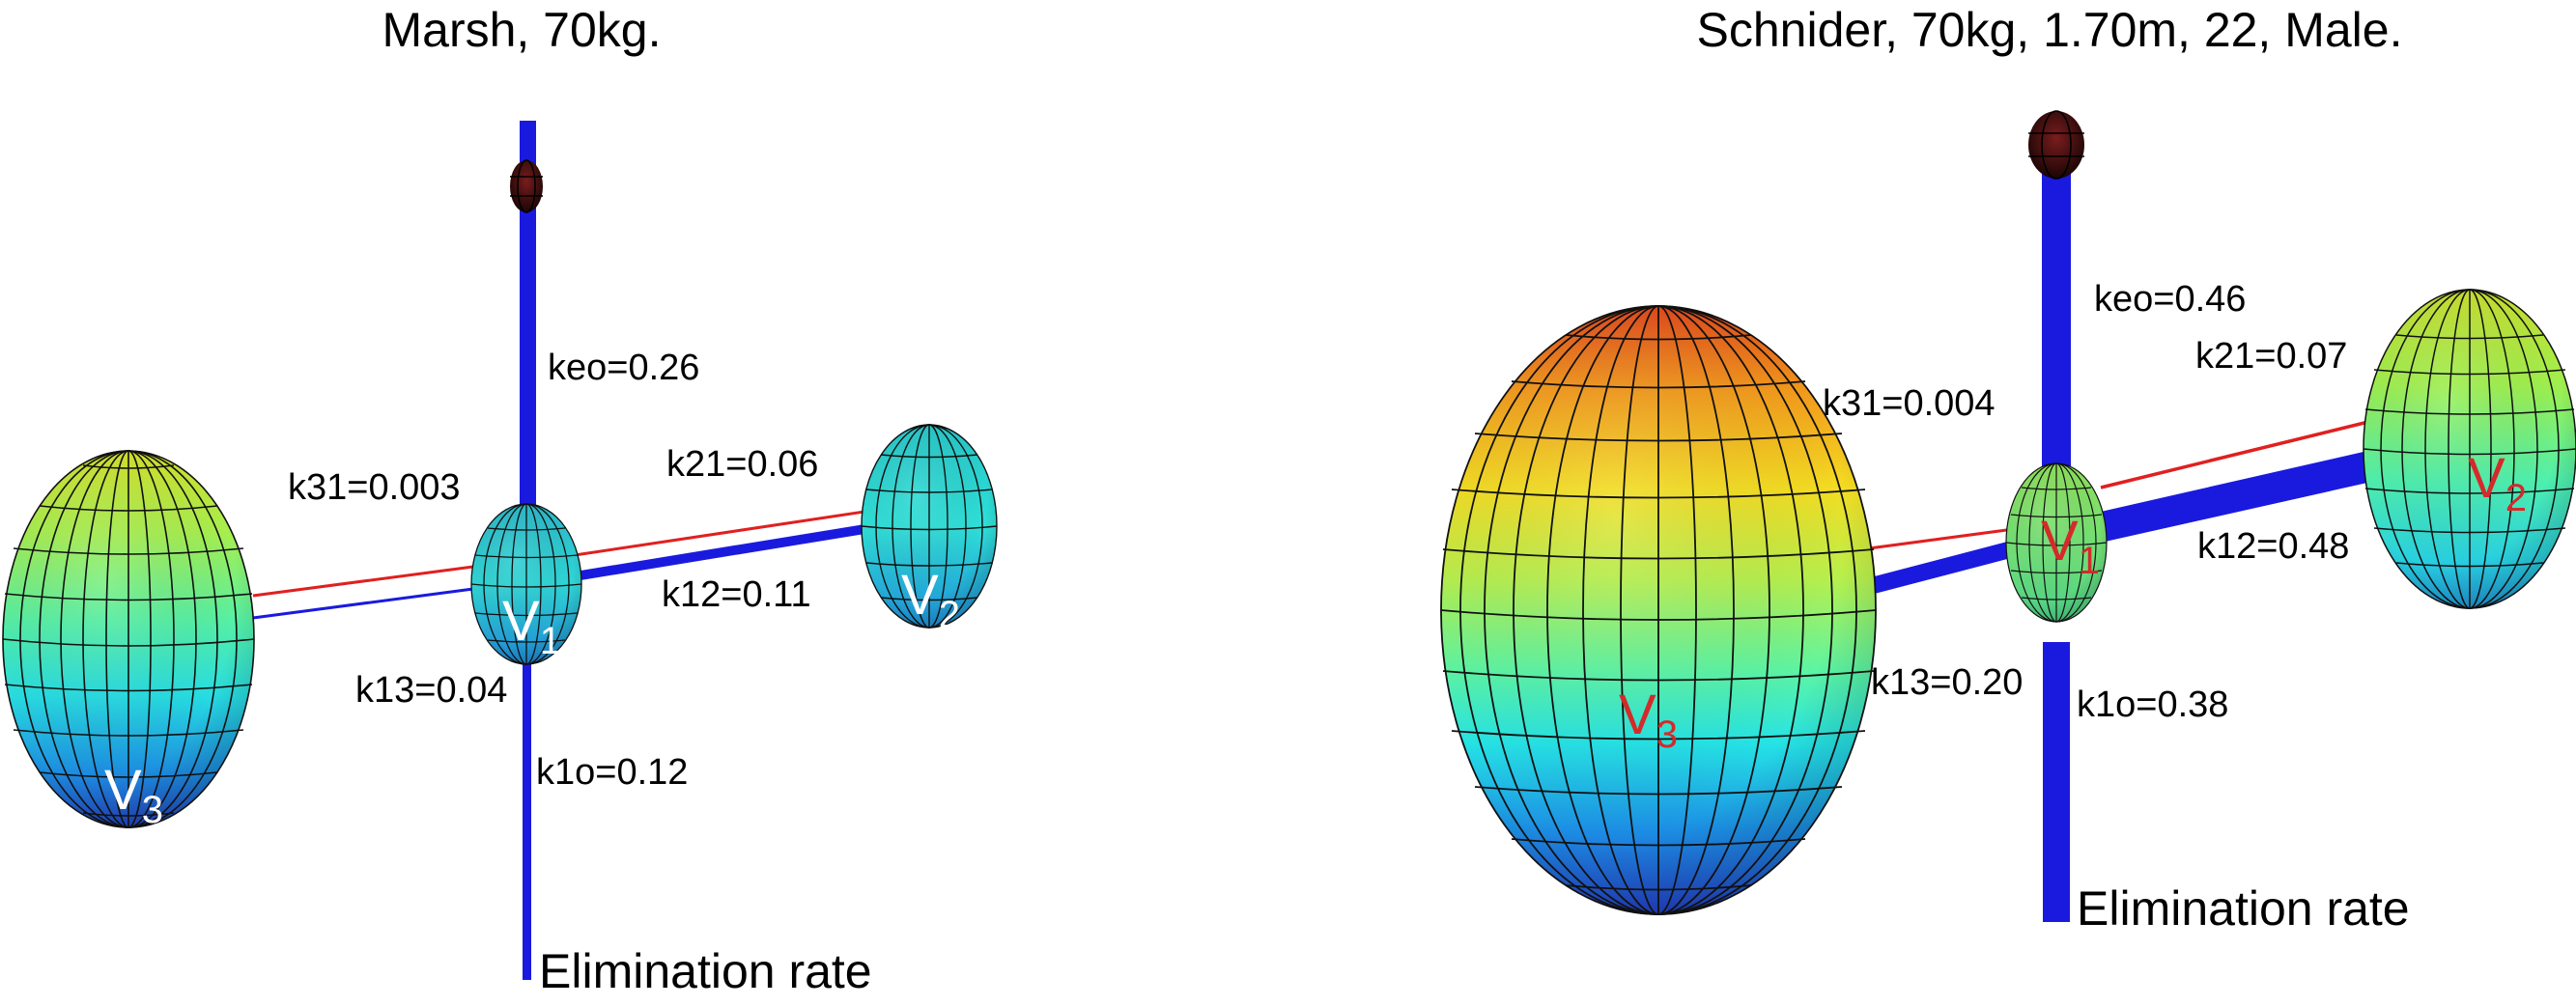  Describe the element at coordinates (742, 465) in the screenshot. I see `k21-label: k21=0.06` at that location.